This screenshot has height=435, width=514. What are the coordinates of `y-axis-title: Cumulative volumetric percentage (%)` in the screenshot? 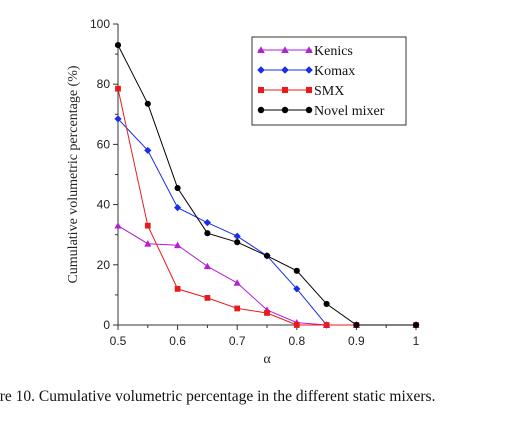 It's located at (73, 174).